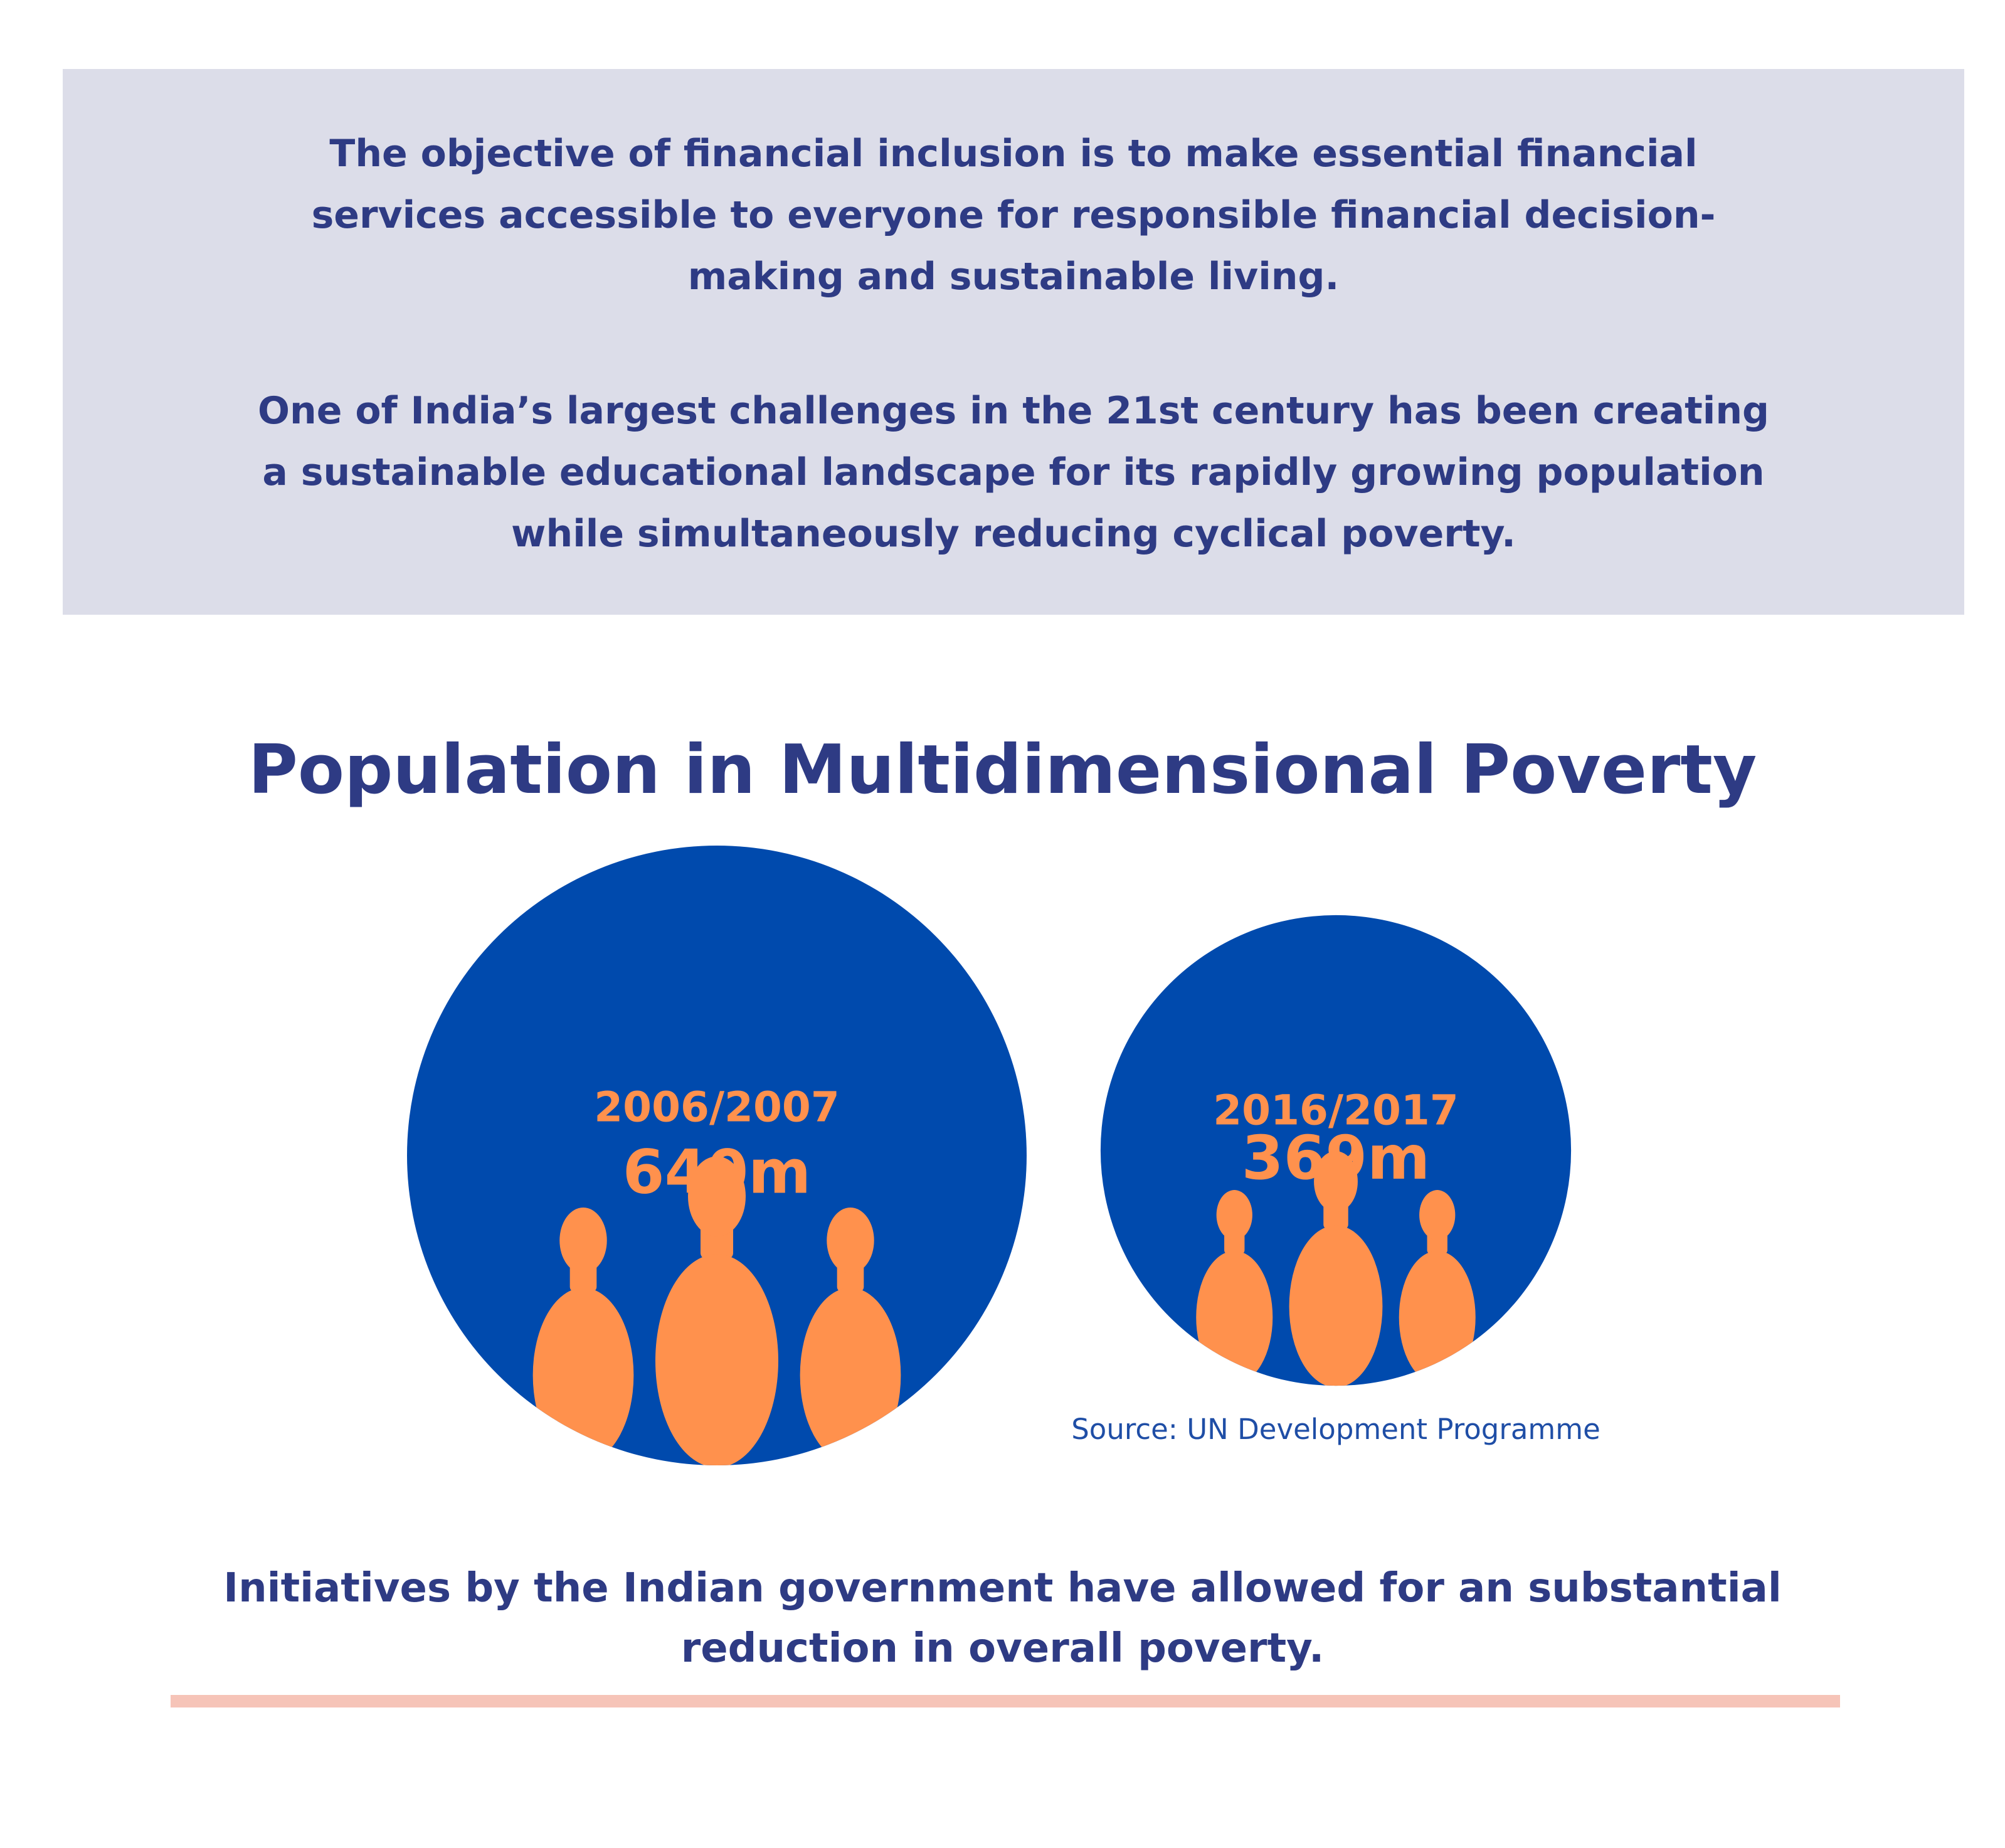 The height and width of the screenshot is (1848, 2005). What do you see at coordinates (1335, 1429) in the screenshot?
I see `chart-source: Source: UN Development Programme` at bounding box center [1335, 1429].